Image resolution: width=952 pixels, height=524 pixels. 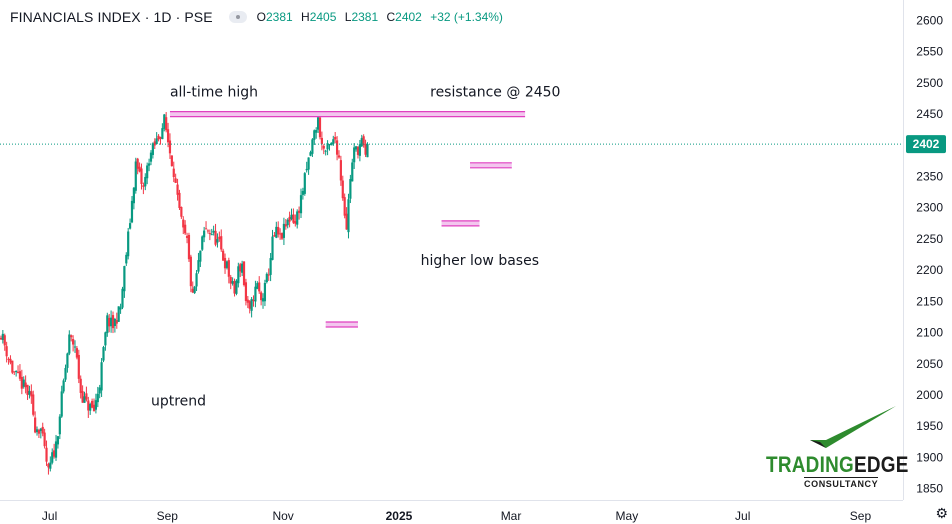 I want to click on y-tick-label: 2250, so click(x=929, y=239).